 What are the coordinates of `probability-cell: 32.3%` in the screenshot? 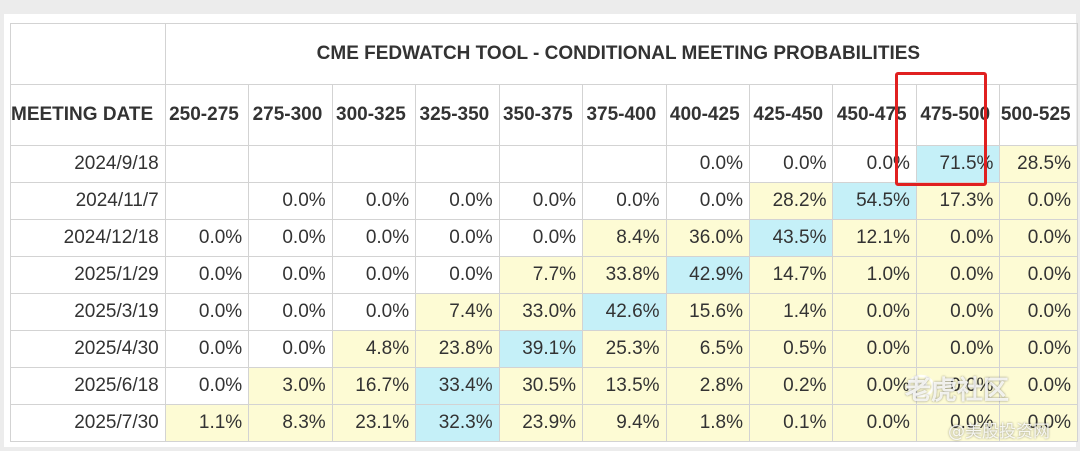 It's located at (457, 423).